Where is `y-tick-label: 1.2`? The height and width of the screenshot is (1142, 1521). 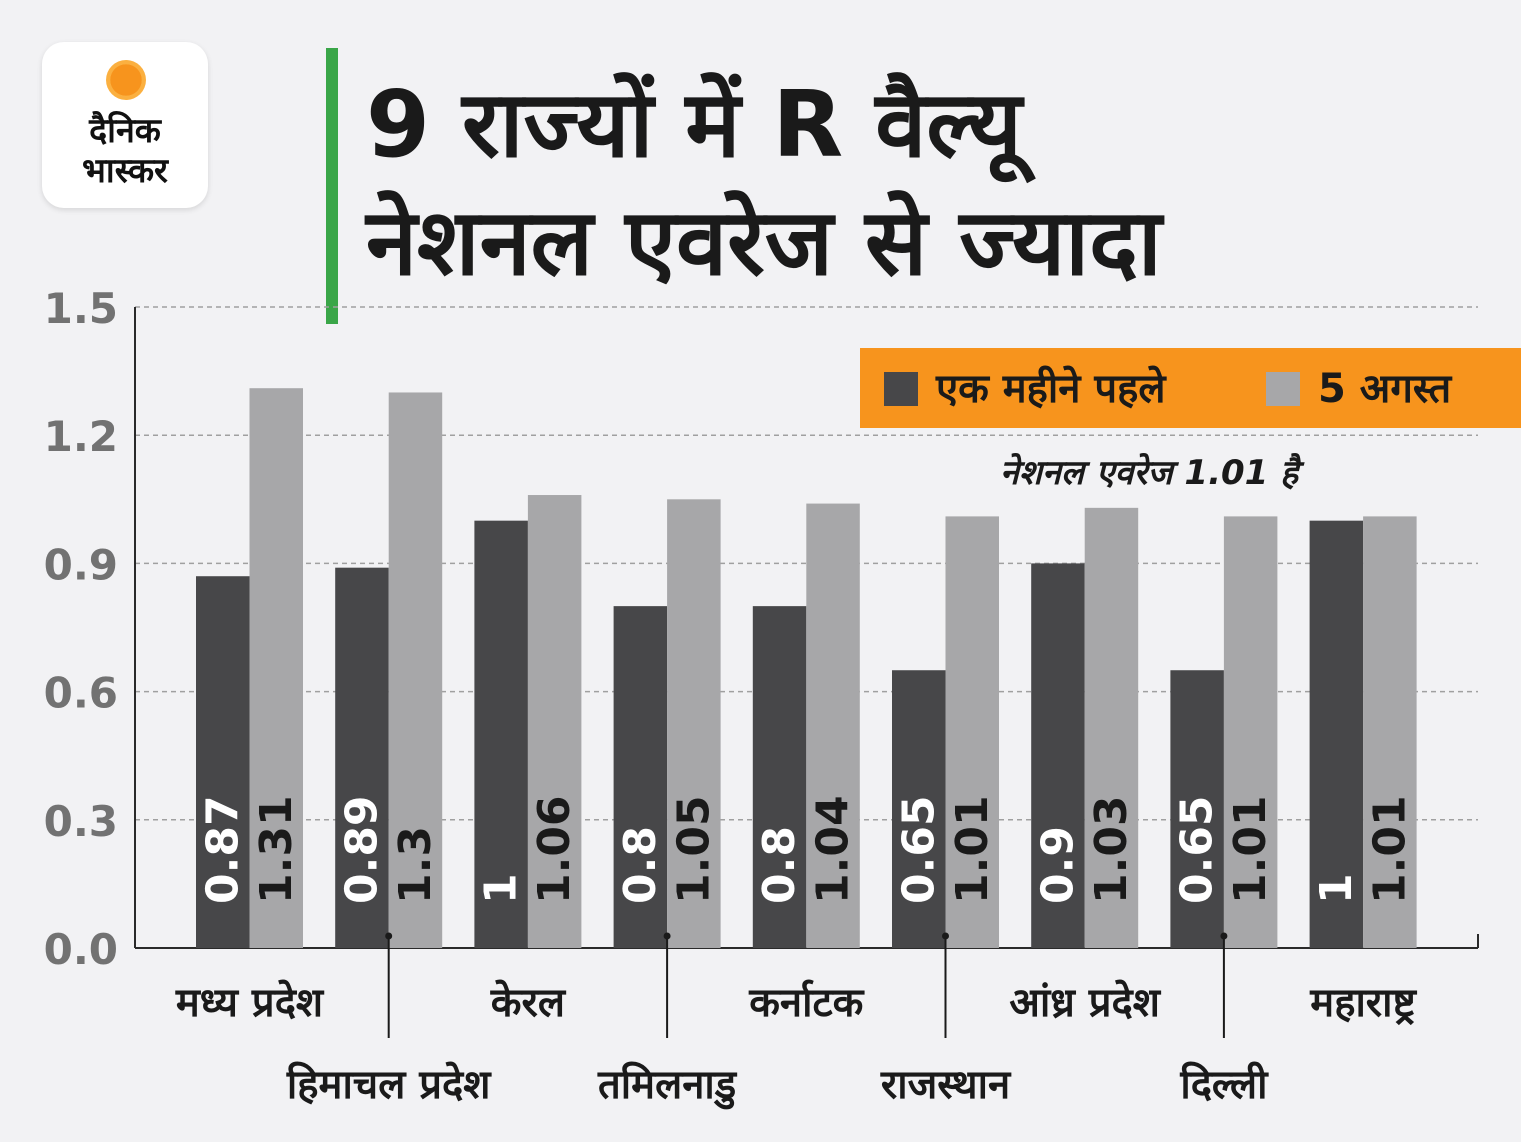 y-tick-label: 1.2 is located at coordinates (81, 436).